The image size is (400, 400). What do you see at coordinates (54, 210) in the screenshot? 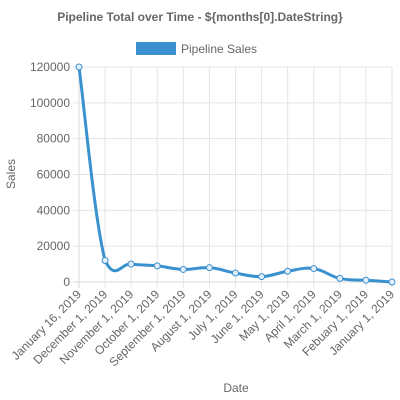
I see `y-tick-label: 40000` at bounding box center [54, 210].